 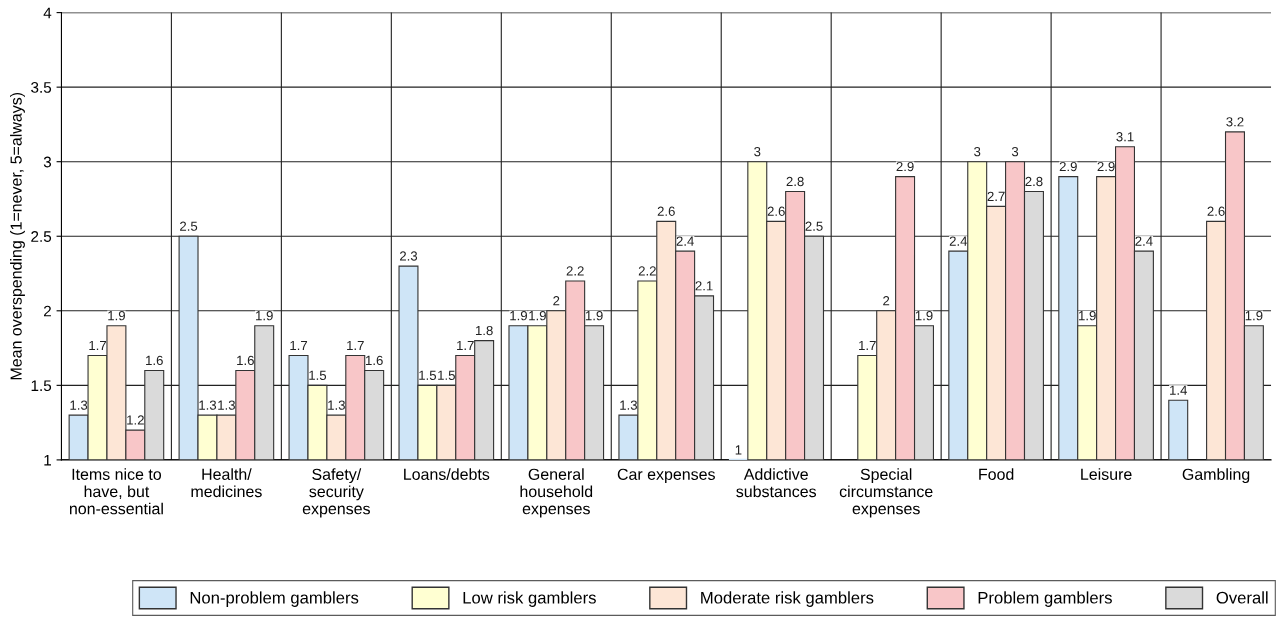 What do you see at coordinates (787, 599) in the screenshot?
I see `legend-label: Moderate risk gamblers` at bounding box center [787, 599].